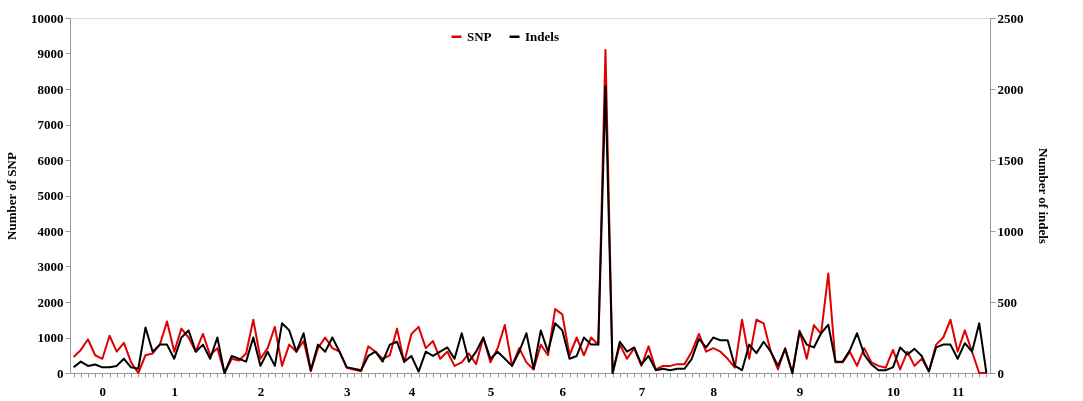 The image size is (1083, 401). I want to click on y2-tick-label: 2000, so click(1010, 89).